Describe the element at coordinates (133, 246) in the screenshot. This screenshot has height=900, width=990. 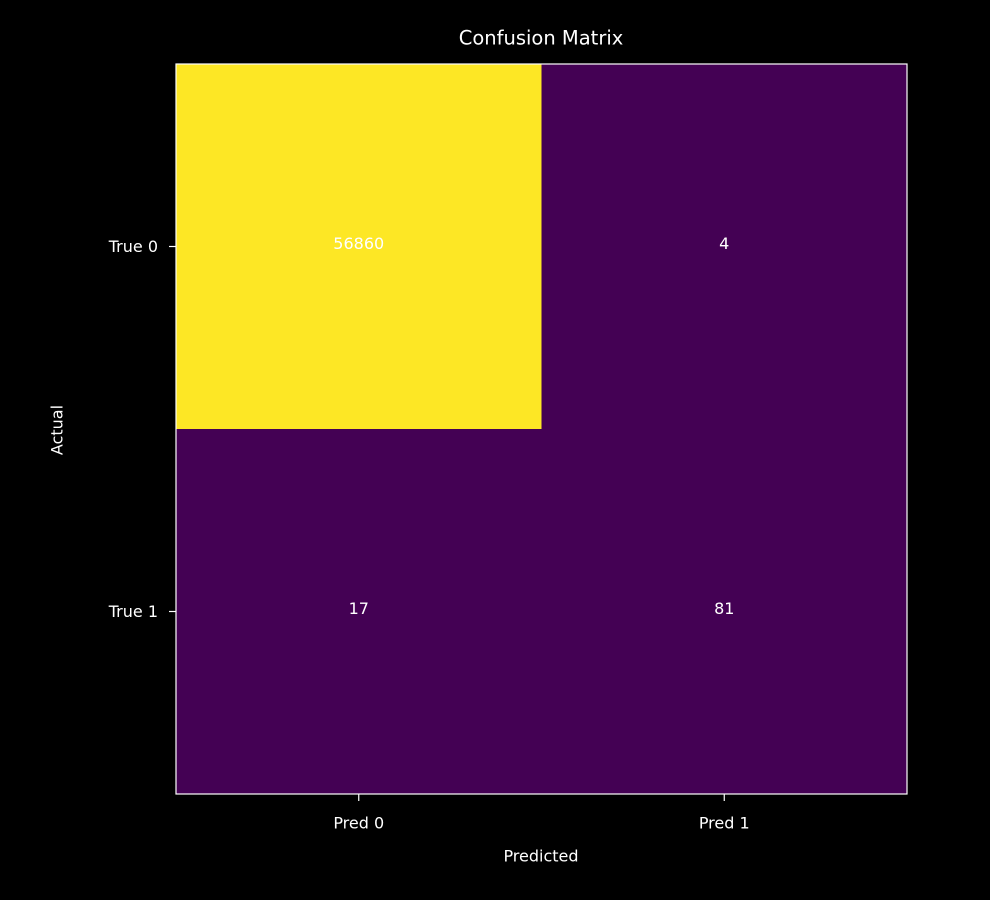
I see `y-tick-label: True 0` at that location.